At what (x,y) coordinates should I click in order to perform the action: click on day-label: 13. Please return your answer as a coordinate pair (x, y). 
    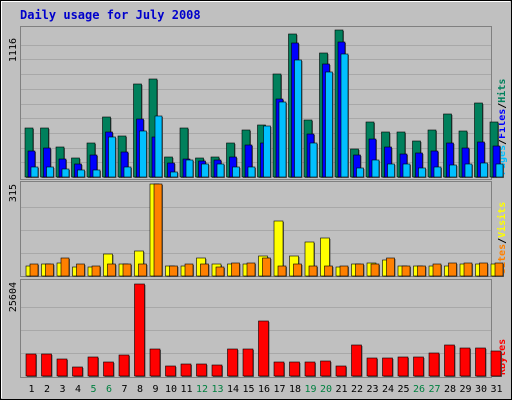
    Looking at the image, I should click on (217, 389).